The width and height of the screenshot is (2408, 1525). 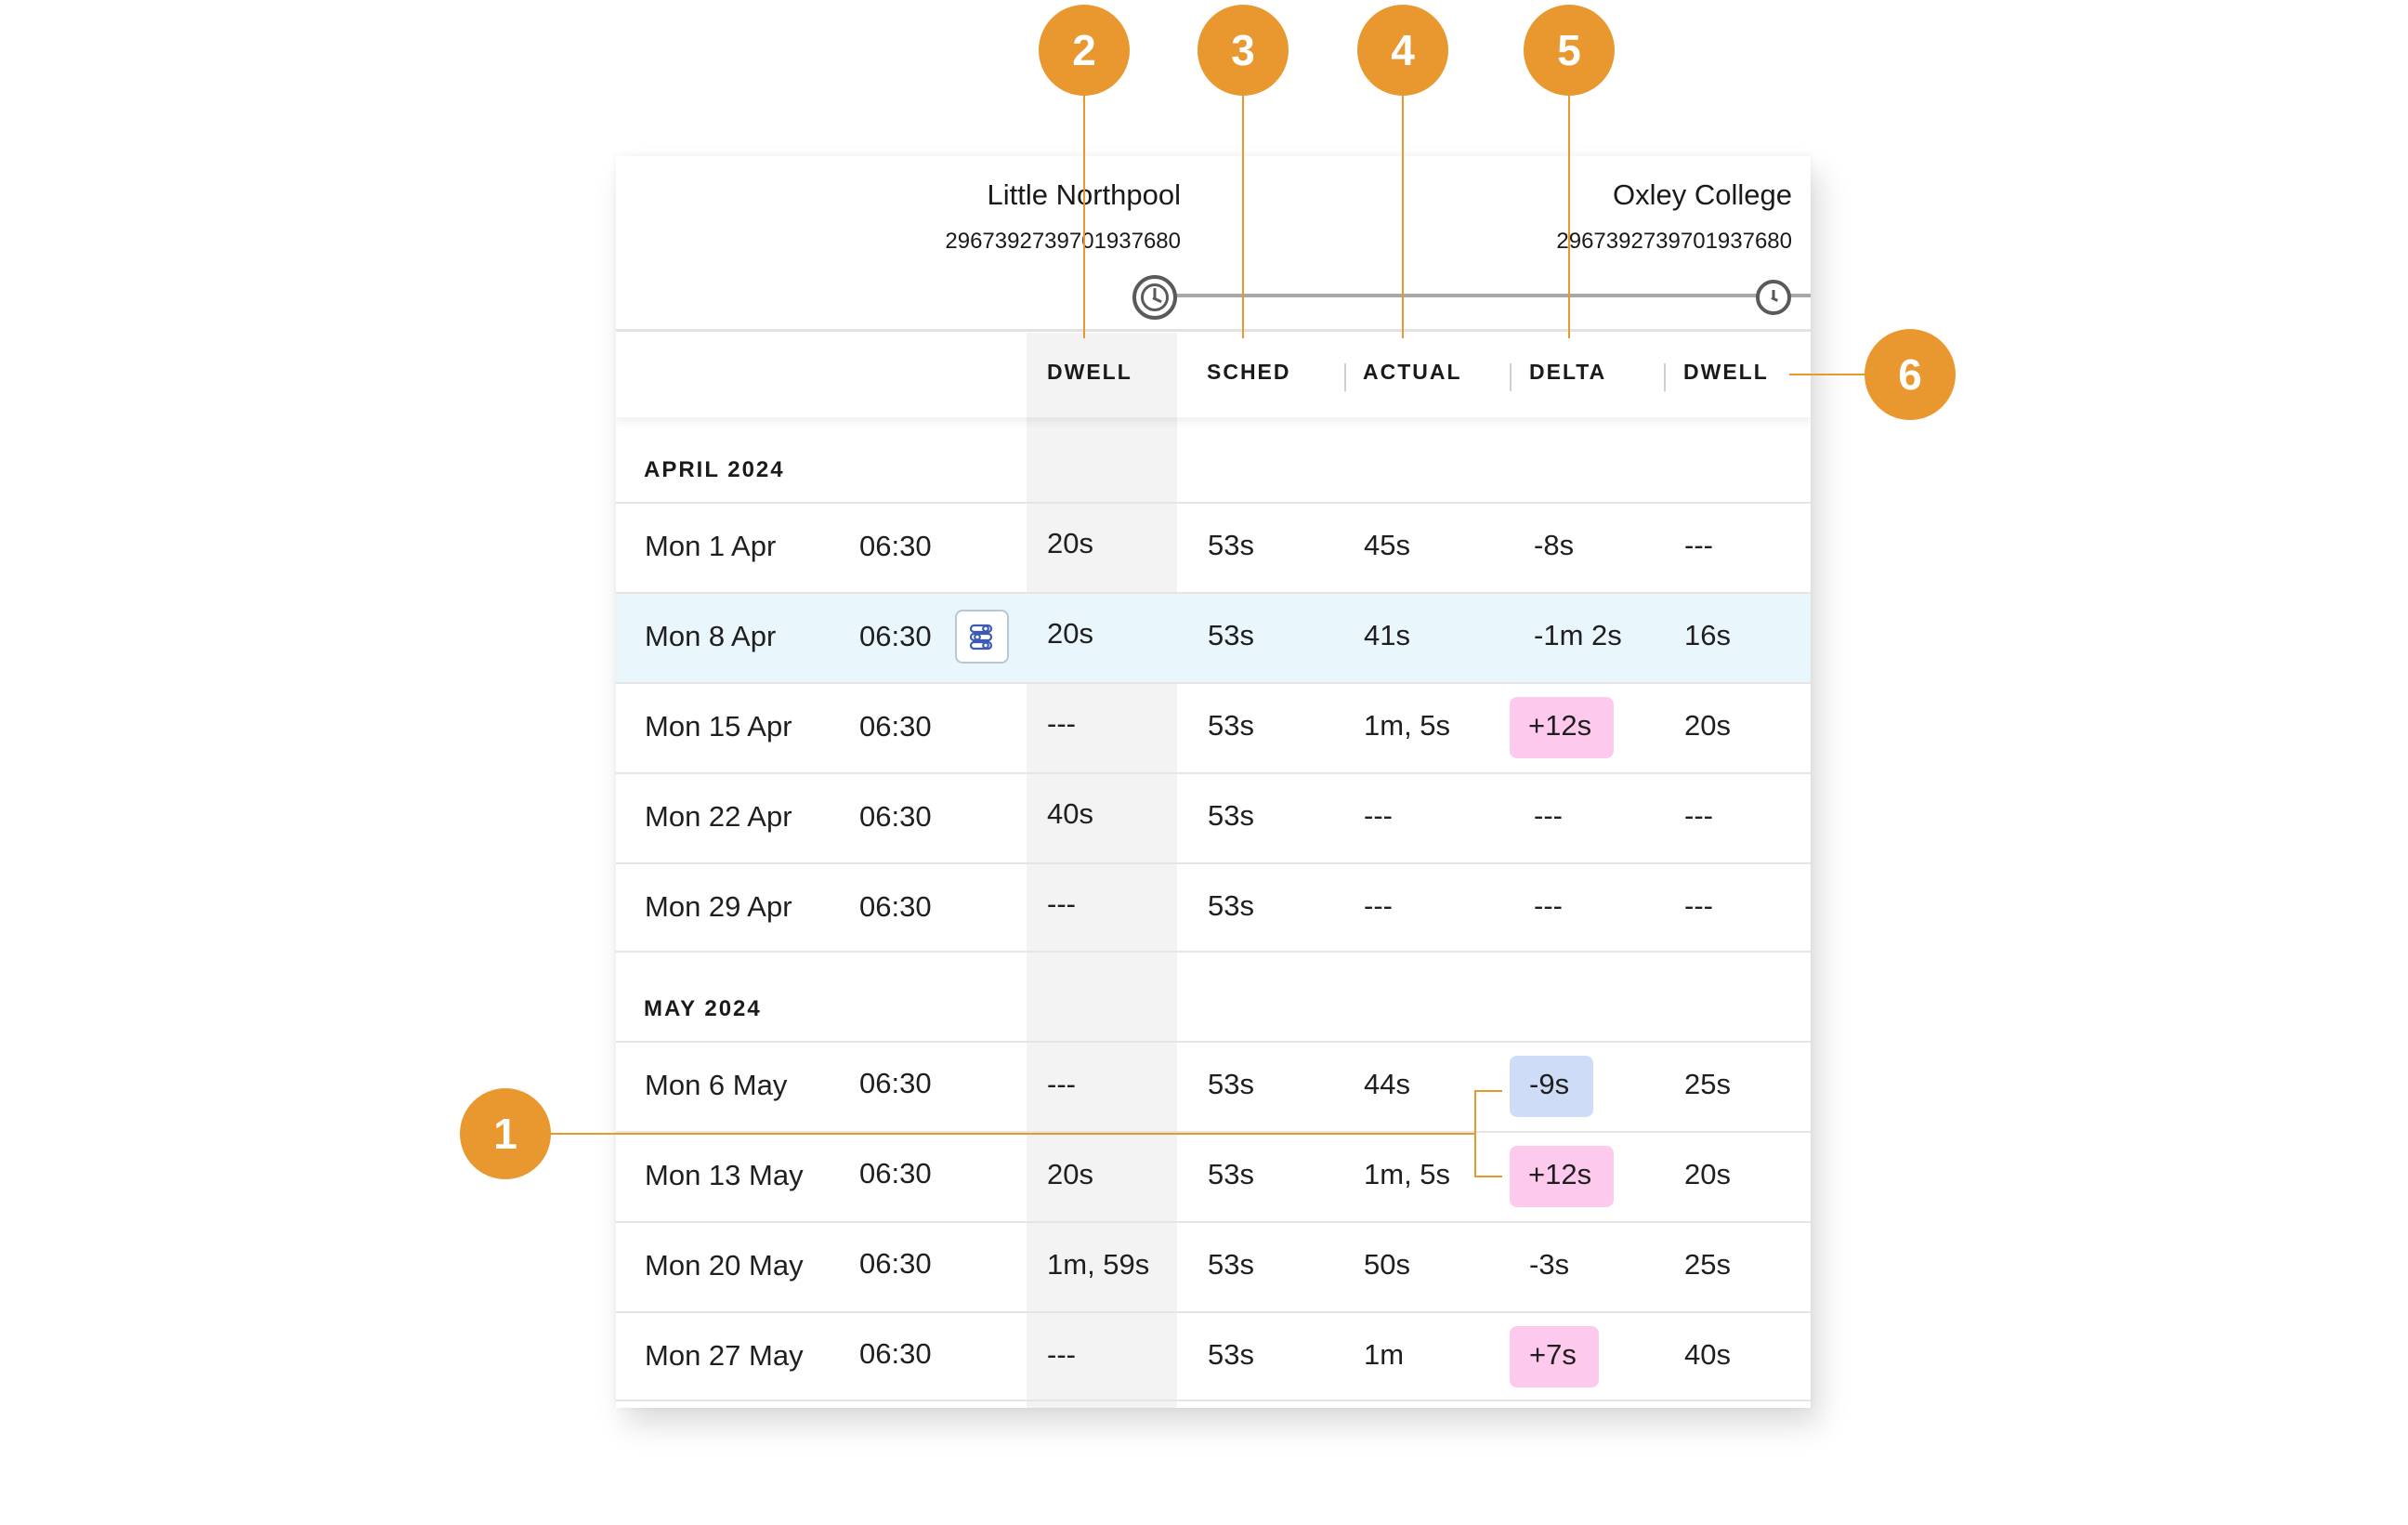 I want to click on row-date: Mon 20 May, so click(x=724, y=1265).